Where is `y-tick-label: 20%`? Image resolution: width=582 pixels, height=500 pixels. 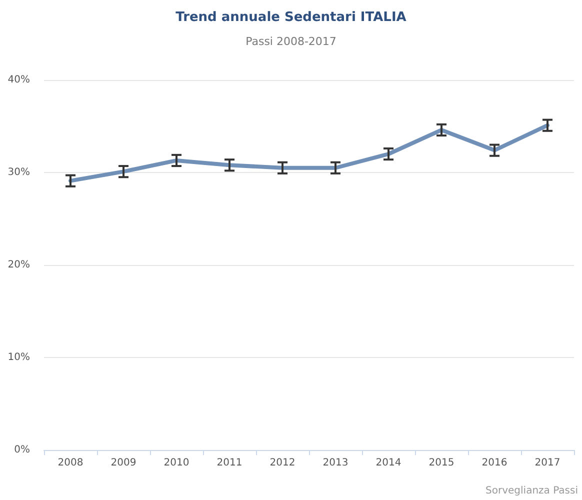 y-tick-label: 20% is located at coordinates (19, 265).